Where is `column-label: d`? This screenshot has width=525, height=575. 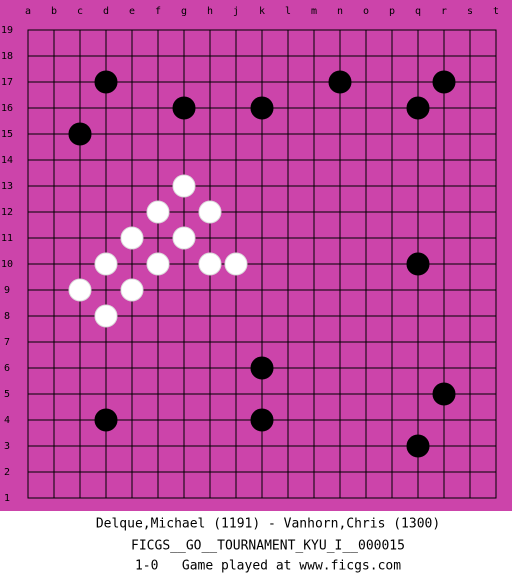
column-label: d is located at coordinates (106, 11).